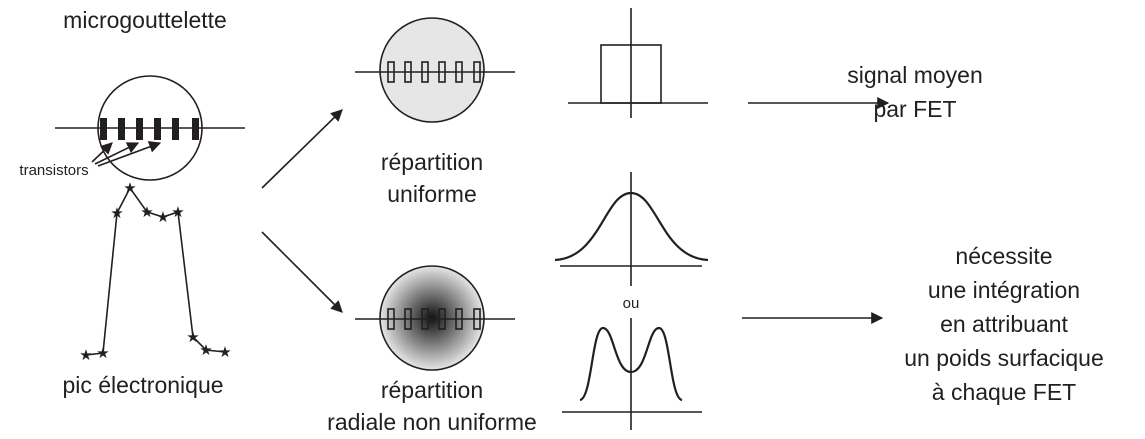  I want to click on label: uniforme, so click(431, 194).